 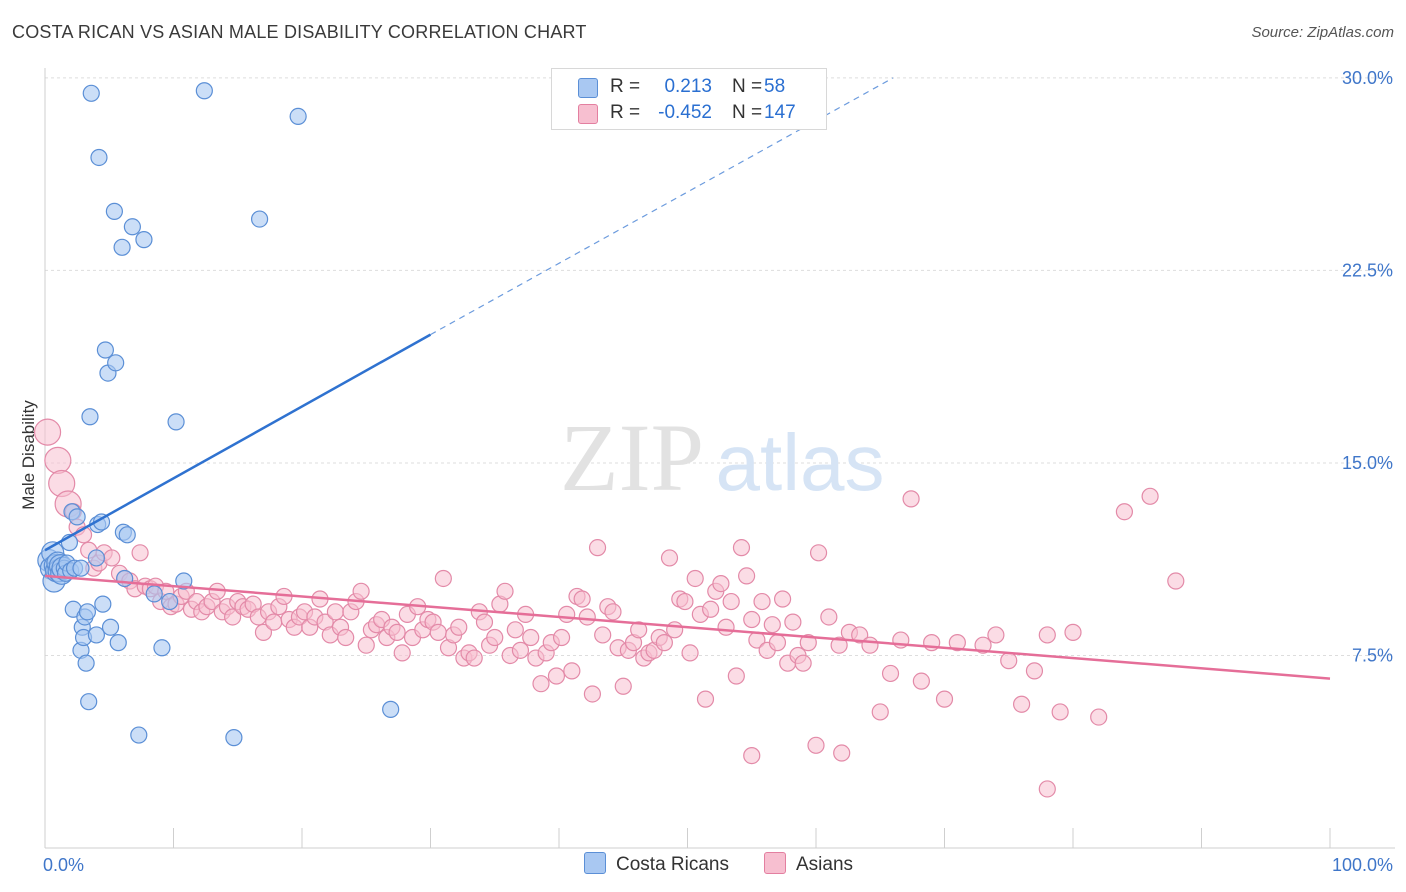 I want to click on legend-r-label: R =, so click(x=625, y=112).